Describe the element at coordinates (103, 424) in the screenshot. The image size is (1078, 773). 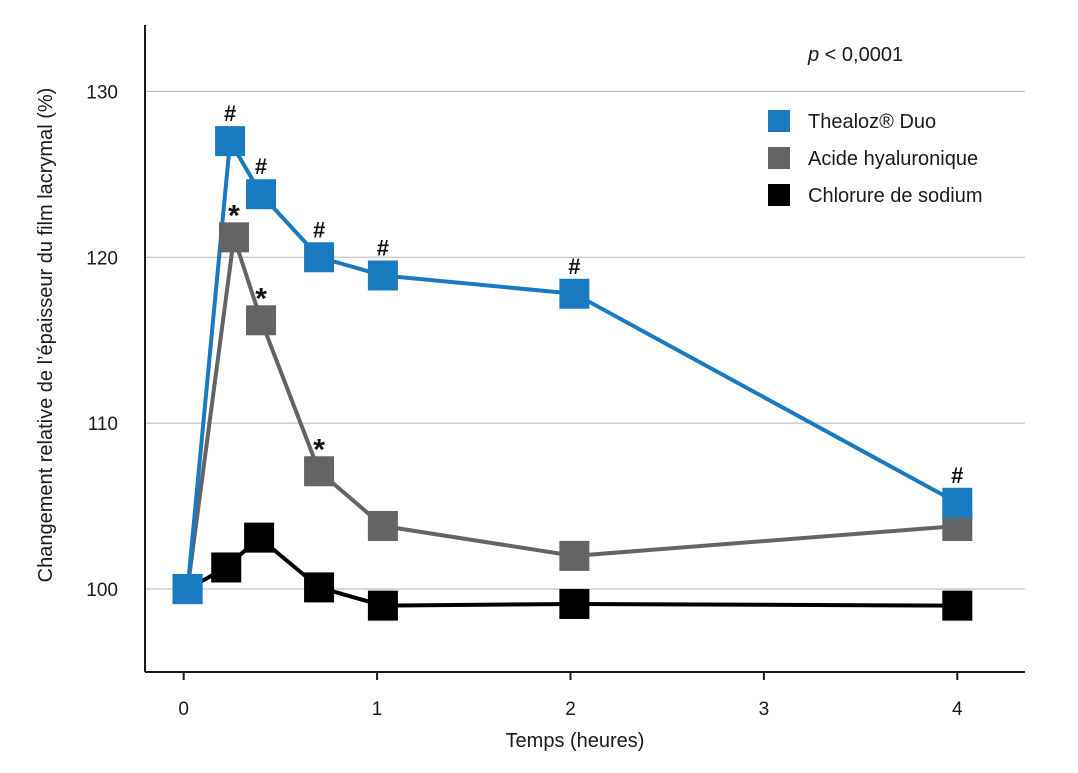
I see `y-tick-label-110: 110` at that location.